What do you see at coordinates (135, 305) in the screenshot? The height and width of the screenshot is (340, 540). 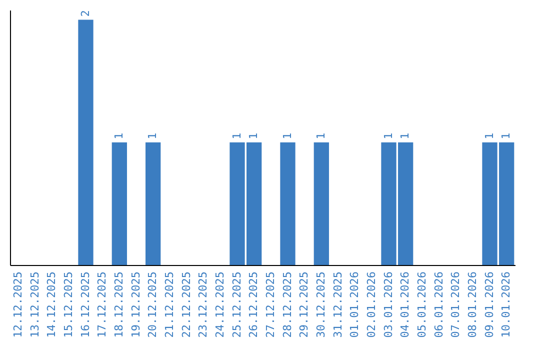 I see `x-tick-label: 19.12.2025` at bounding box center [135, 305].